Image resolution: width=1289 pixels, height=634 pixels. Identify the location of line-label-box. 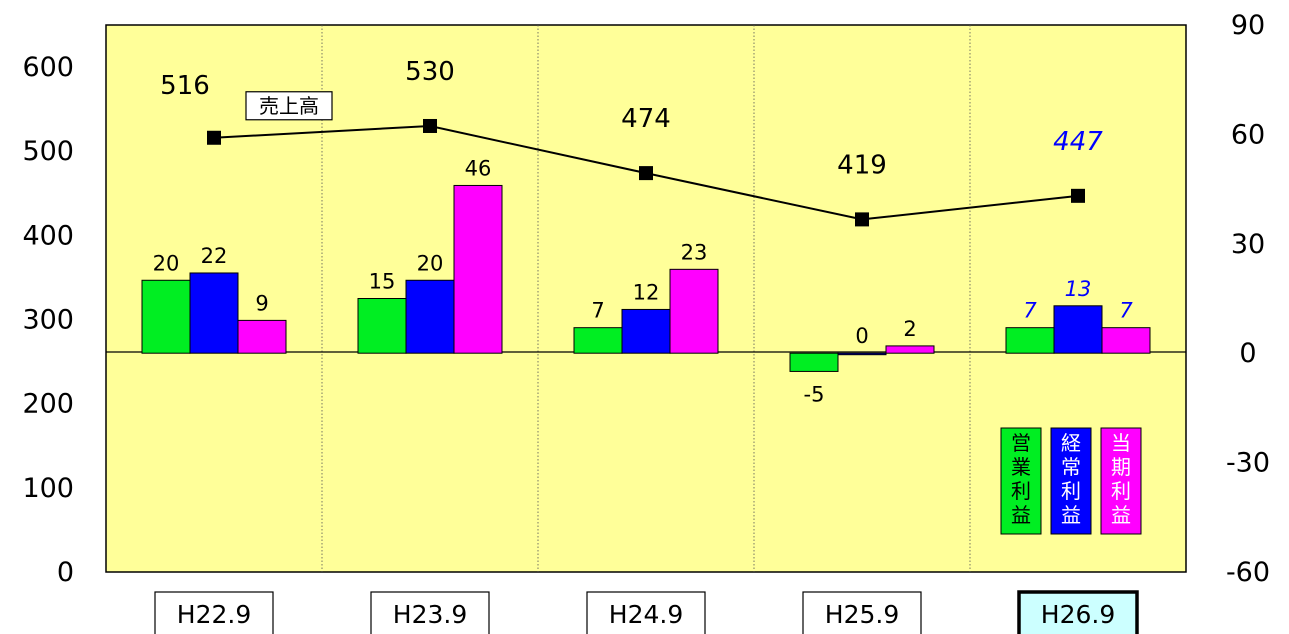
(289, 106).